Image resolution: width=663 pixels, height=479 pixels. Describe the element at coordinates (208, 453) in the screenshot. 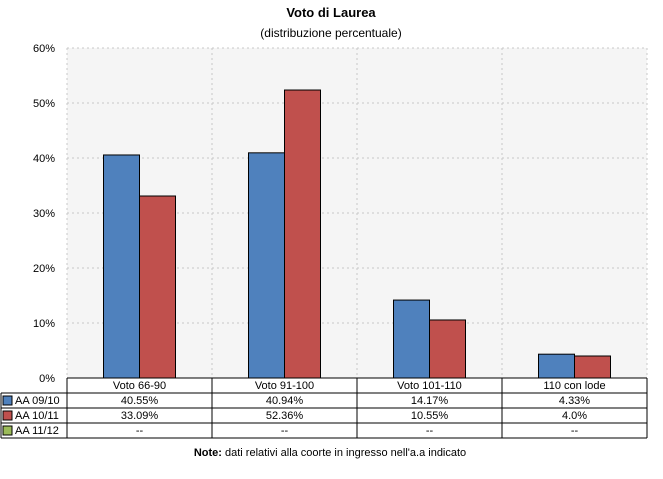

I see `note-label: Note:` at that location.